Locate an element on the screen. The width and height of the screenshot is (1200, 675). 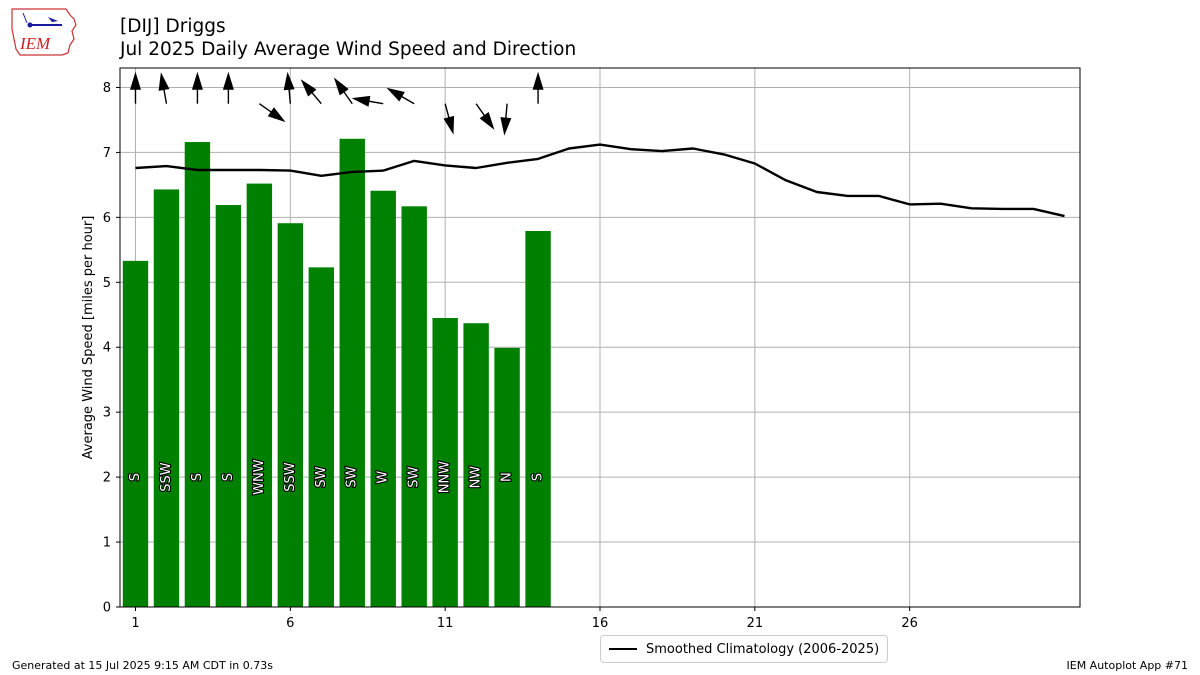
direction-labels: S SSW S S WNW SSW SW SW W SW NNW NW N S is located at coordinates (337, 477).